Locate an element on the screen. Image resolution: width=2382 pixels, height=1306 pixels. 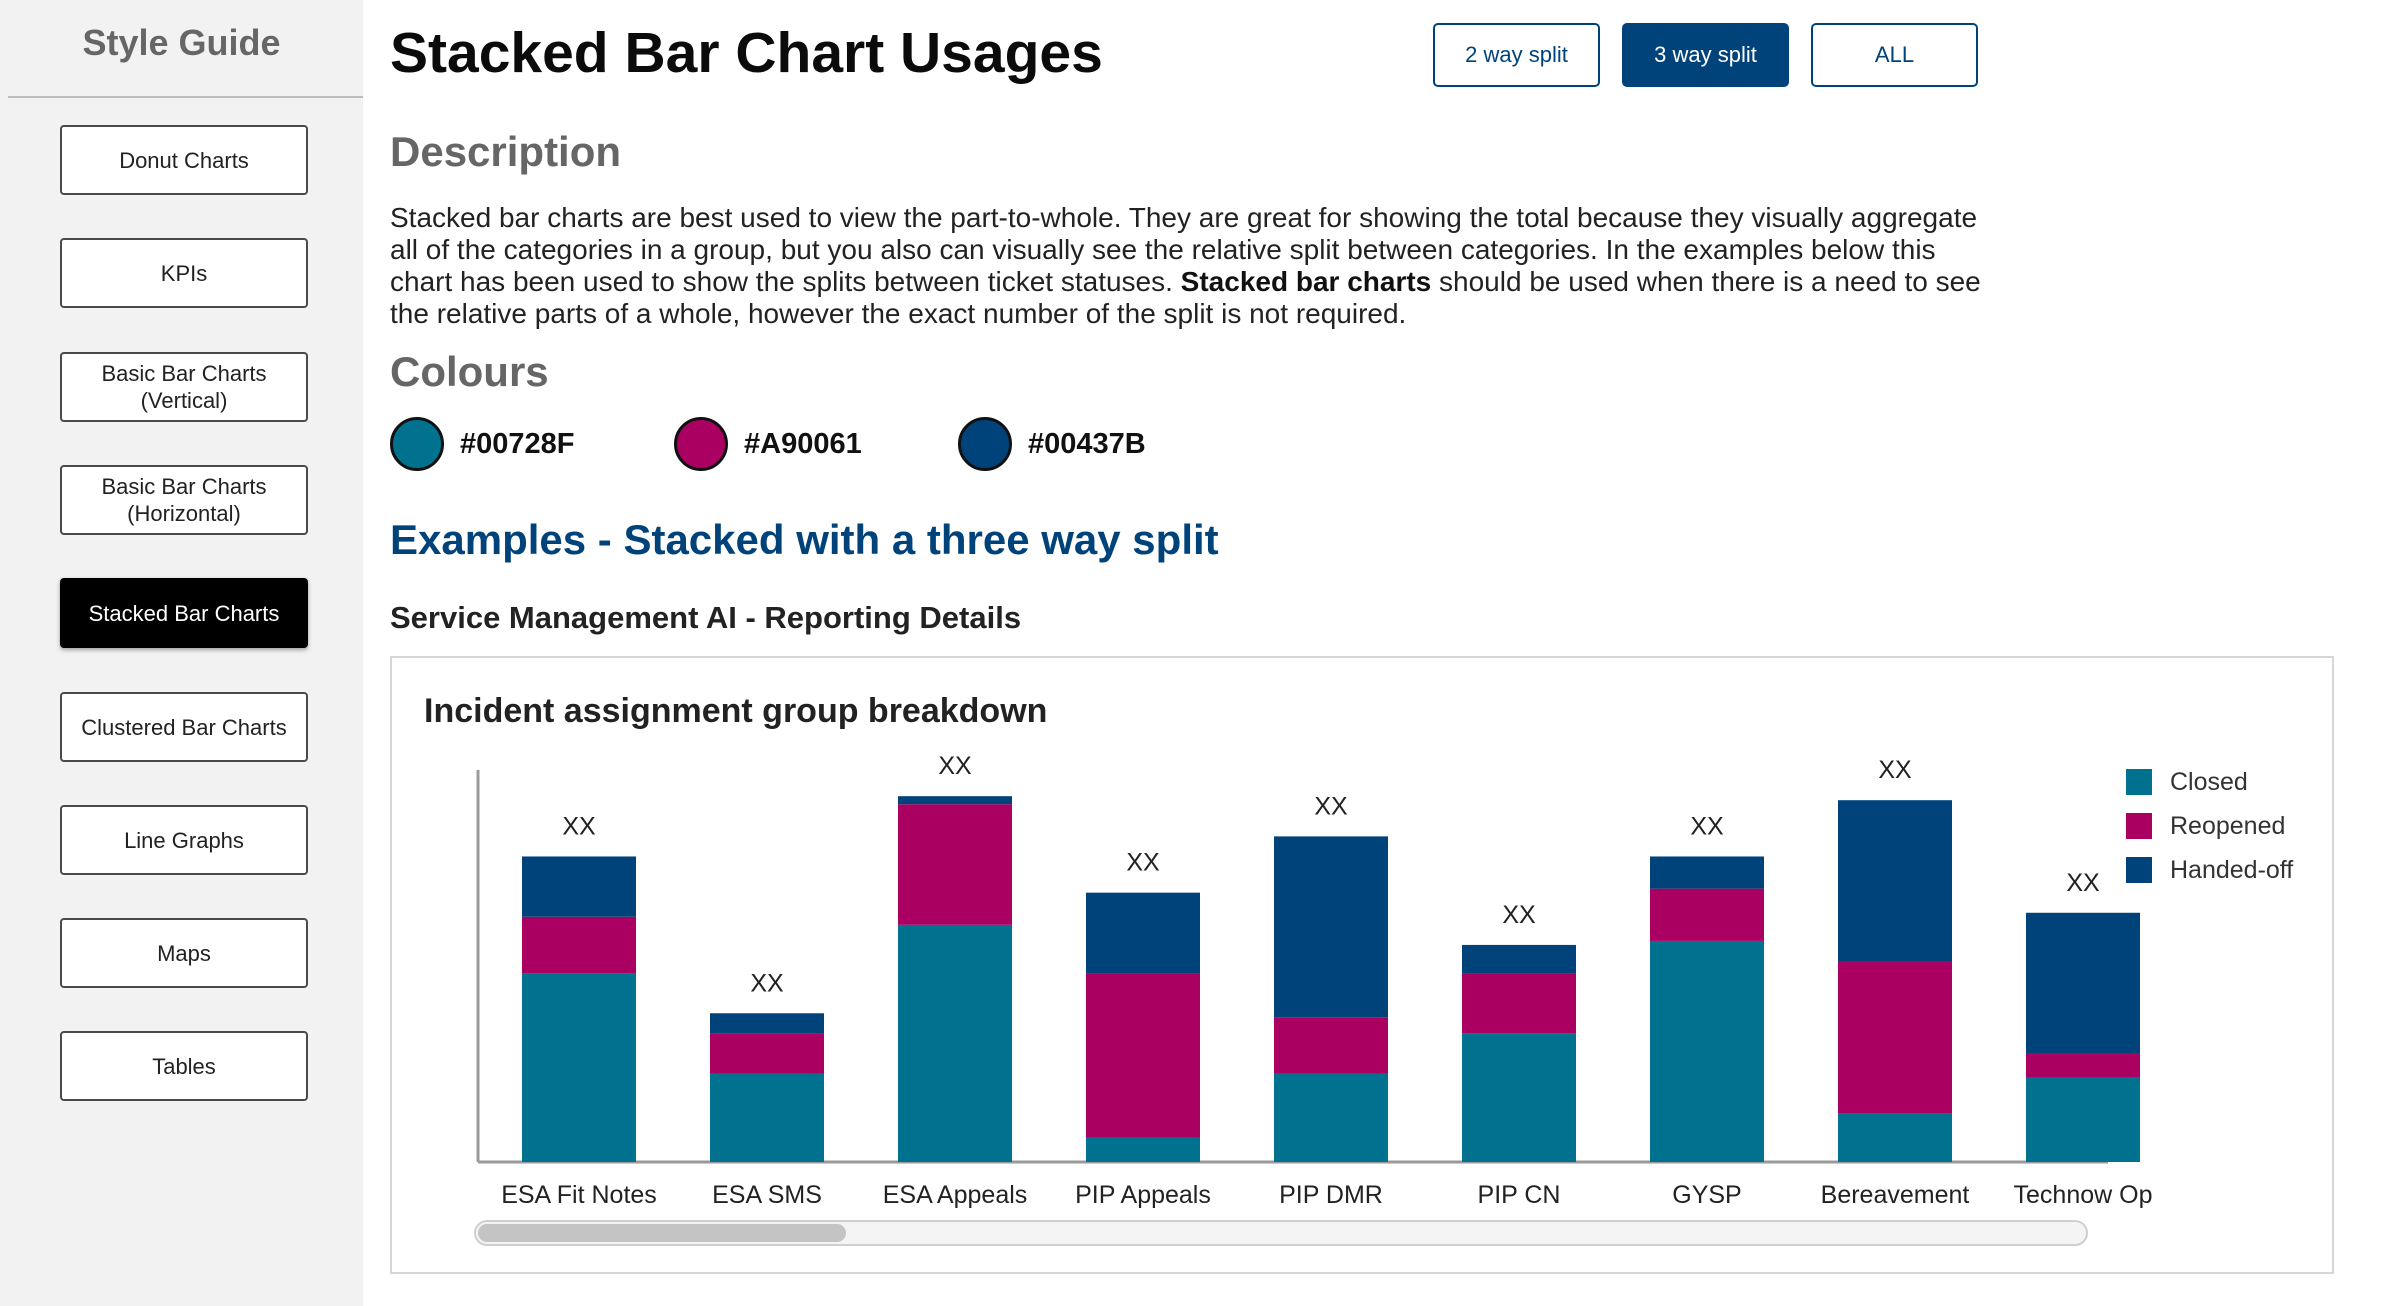
description-bold-text: Stacked bar charts is located at coordinates (1306, 281).